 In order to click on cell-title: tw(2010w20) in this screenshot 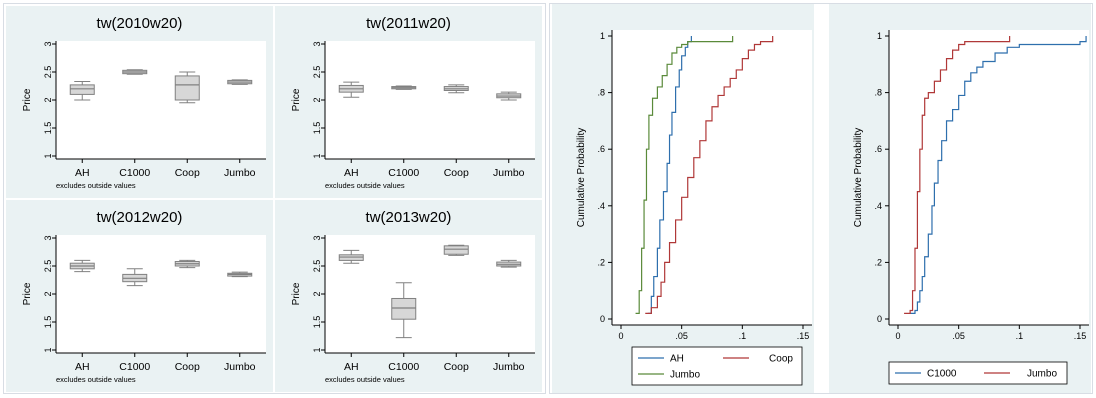, I will do `click(140, 23)`.